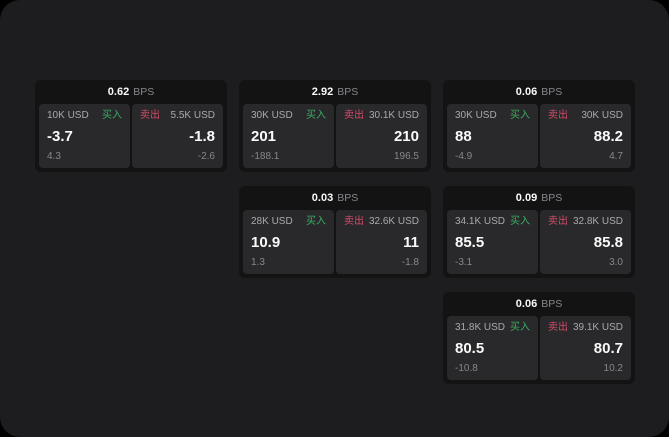 The image size is (669, 437). What do you see at coordinates (192, 115) in the screenshot?
I see `sell-amount: 5.5K USD` at bounding box center [192, 115].